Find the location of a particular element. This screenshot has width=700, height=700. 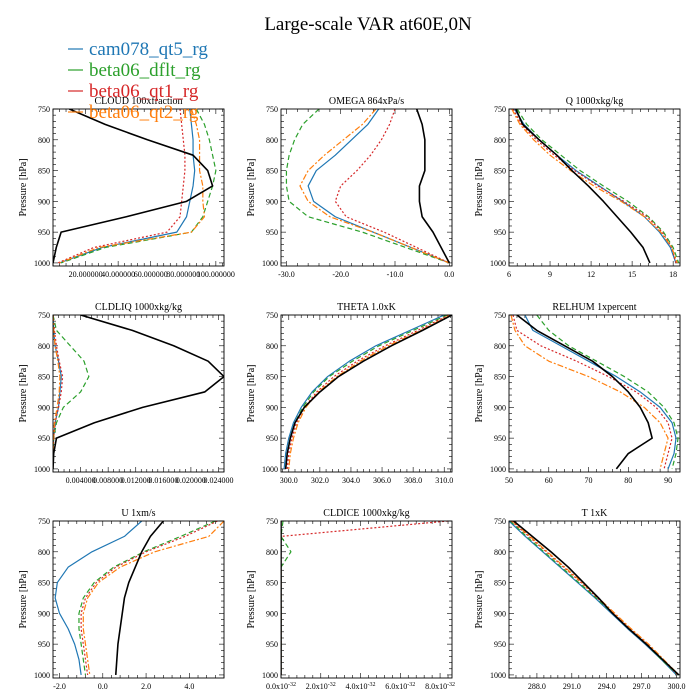

x-tick-label: 291.0 is located at coordinates (572, 686).